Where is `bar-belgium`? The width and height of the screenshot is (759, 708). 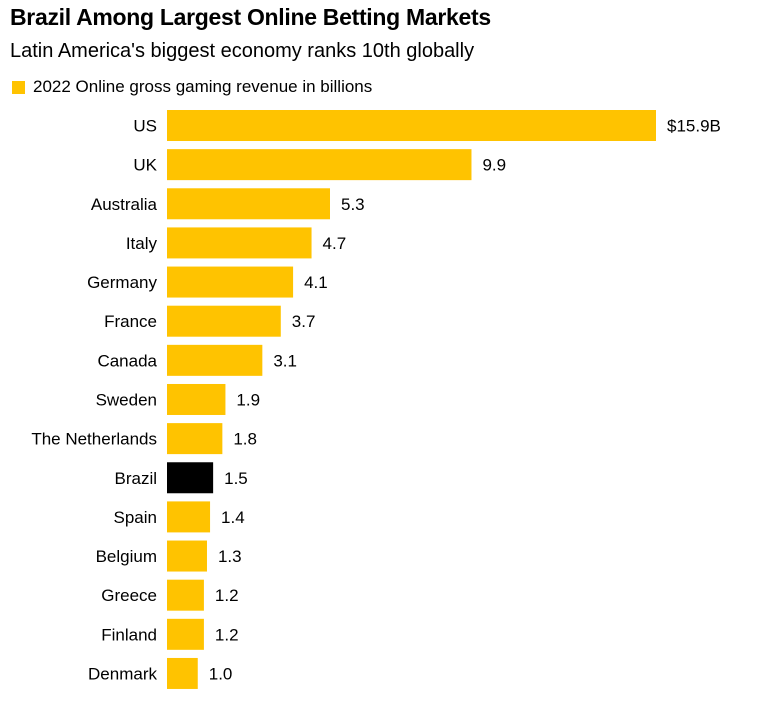 bar-belgium is located at coordinates (187, 556).